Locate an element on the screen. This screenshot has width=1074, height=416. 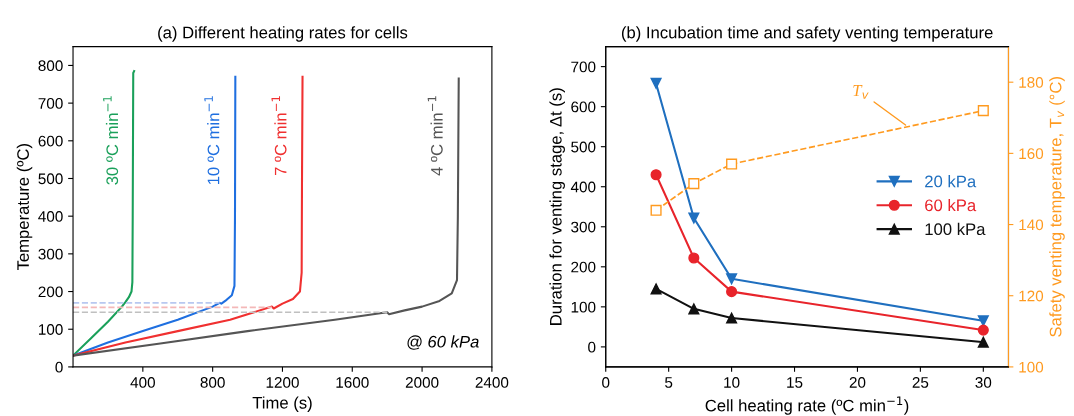
x-tick-label: 5 is located at coordinates (669, 382).